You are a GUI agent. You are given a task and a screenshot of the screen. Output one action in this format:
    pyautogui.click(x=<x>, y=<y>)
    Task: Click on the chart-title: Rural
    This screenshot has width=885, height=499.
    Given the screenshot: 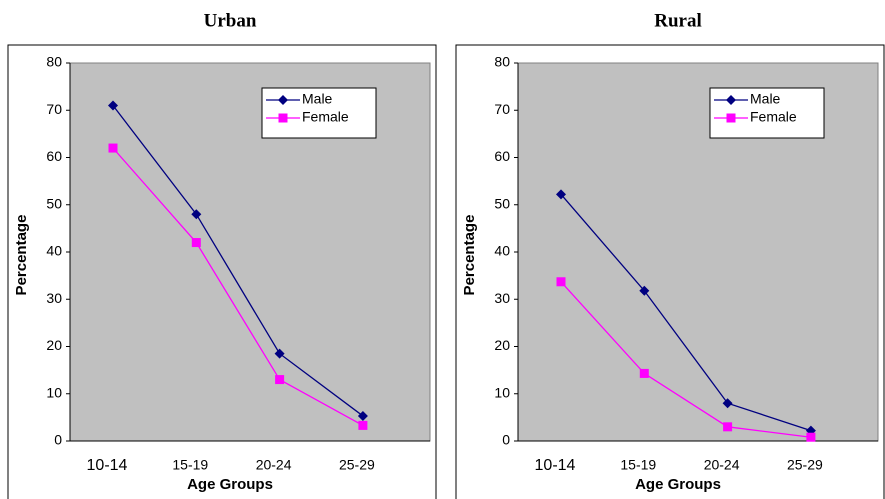 What is the action you would take?
    pyautogui.click(x=678, y=20)
    